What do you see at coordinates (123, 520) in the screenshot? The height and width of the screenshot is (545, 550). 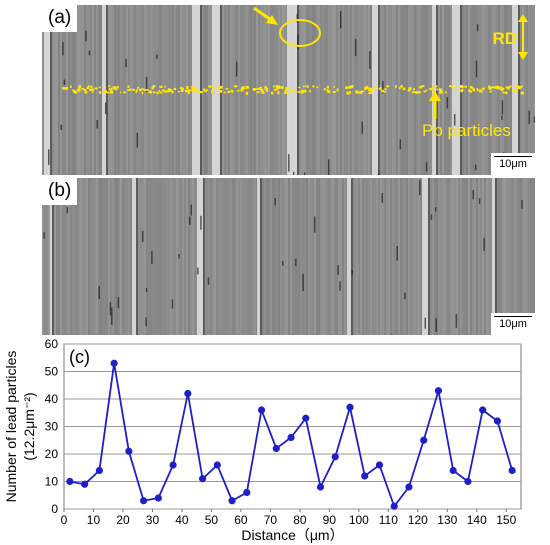 I see `x-tick-label: 20` at bounding box center [123, 520].